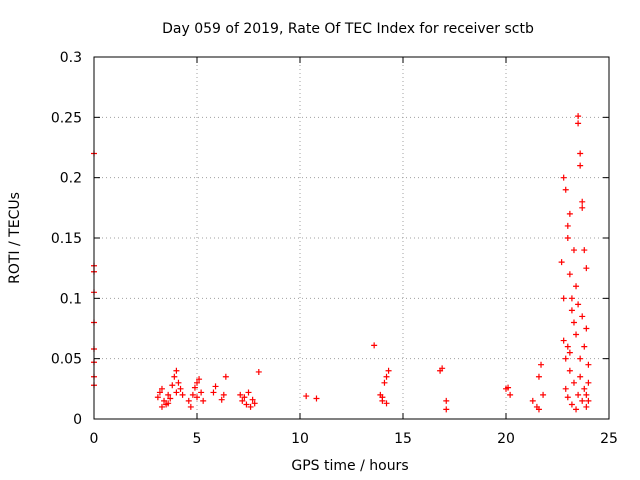 This screenshot has height=480, width=640. Describe the element at coordinates (15, 238) in the screenshot. I see `y-axis-label: ROTI / TECUs` at that location.